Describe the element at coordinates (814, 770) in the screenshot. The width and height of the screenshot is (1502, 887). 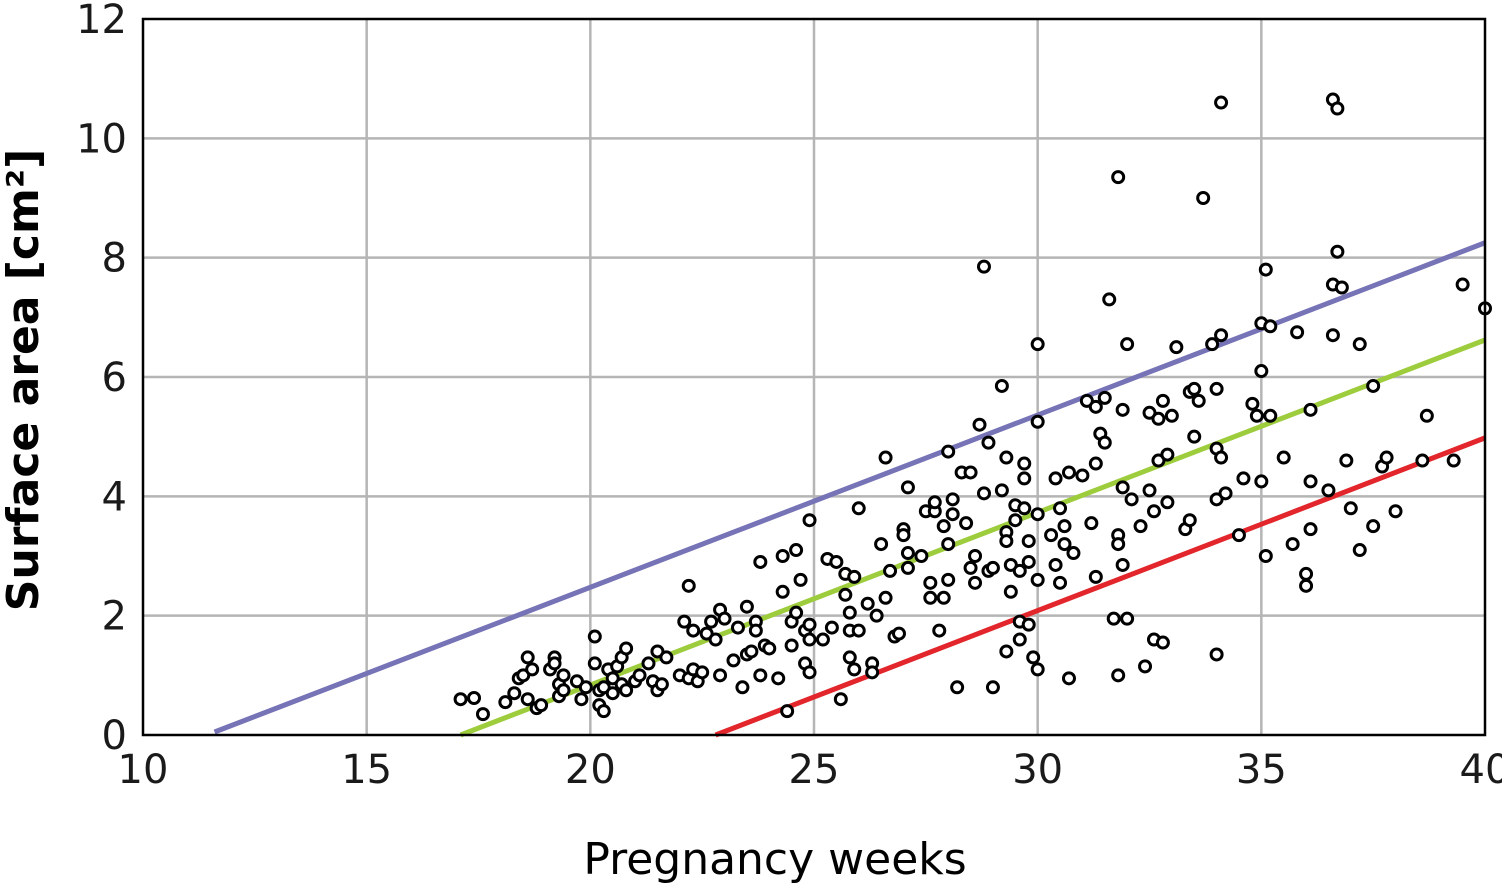
I see `x-tick-label-3: 25` at that location.